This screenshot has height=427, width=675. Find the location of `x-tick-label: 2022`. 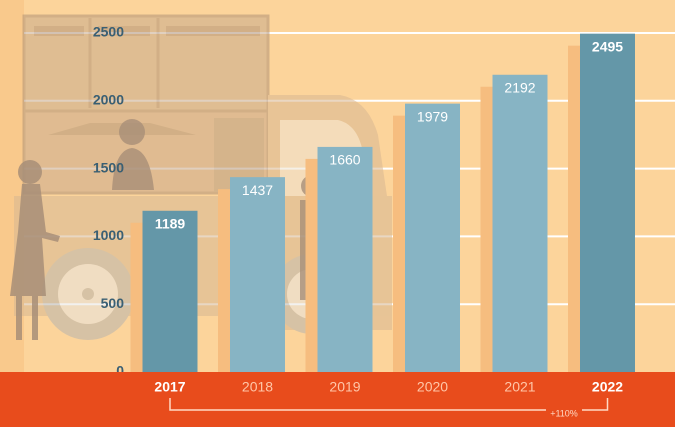

x-tick-label: 2022 is located at coordinates (607, 387).